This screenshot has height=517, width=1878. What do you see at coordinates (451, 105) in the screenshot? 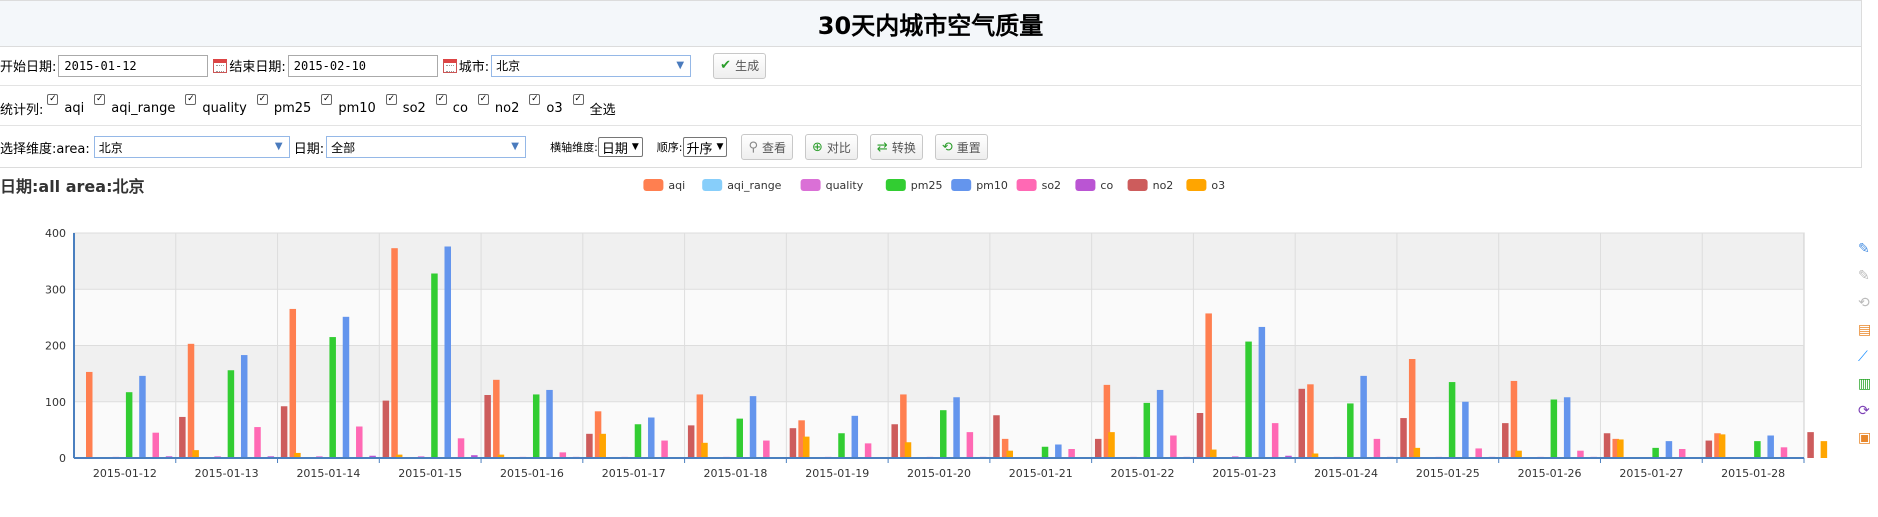
I see `stat-checkbox-item: ✓ co` at bounding box center [451, 105].